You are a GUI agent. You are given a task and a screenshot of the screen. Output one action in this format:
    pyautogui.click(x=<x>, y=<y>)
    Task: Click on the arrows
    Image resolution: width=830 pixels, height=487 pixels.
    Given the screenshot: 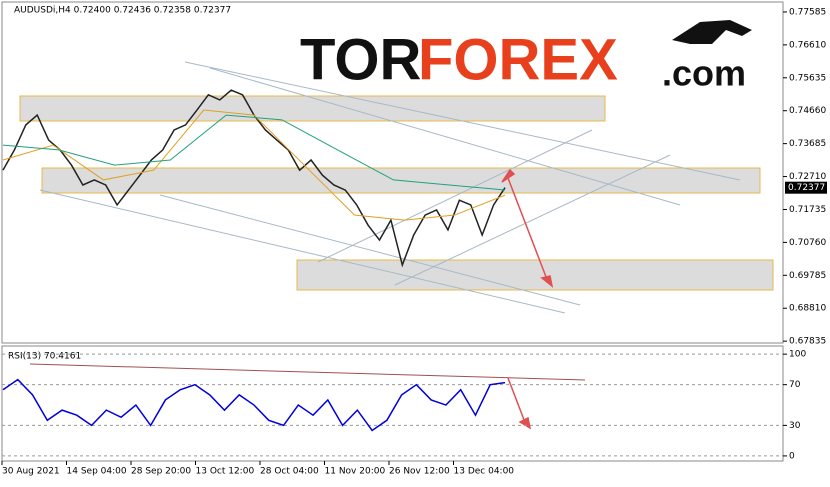 What is the action you would take?
    pyautogui.click(x=527, y=299)
    